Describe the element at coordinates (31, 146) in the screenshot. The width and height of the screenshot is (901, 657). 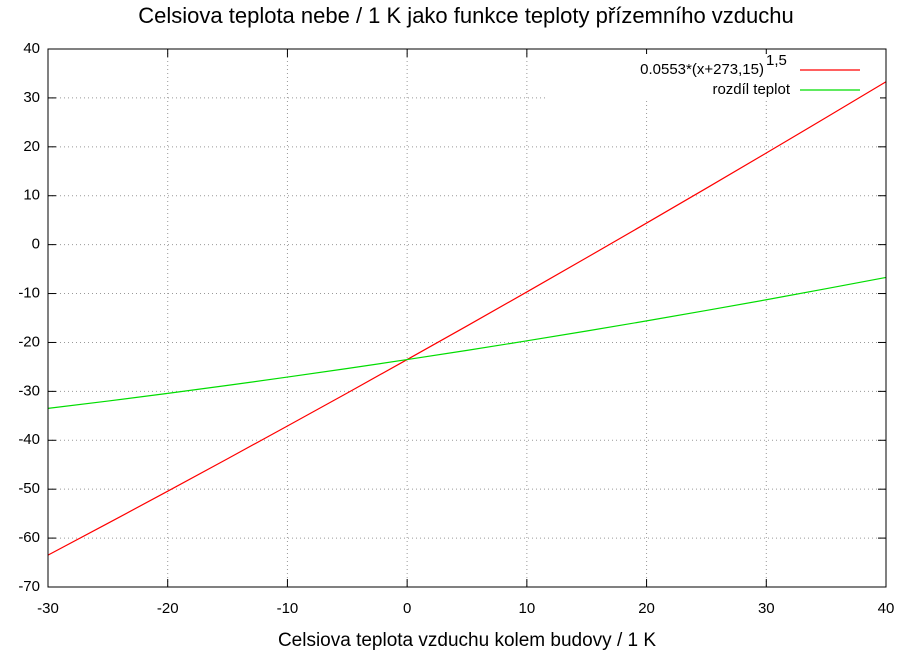
I see `y-tick-label: 20` at that location.